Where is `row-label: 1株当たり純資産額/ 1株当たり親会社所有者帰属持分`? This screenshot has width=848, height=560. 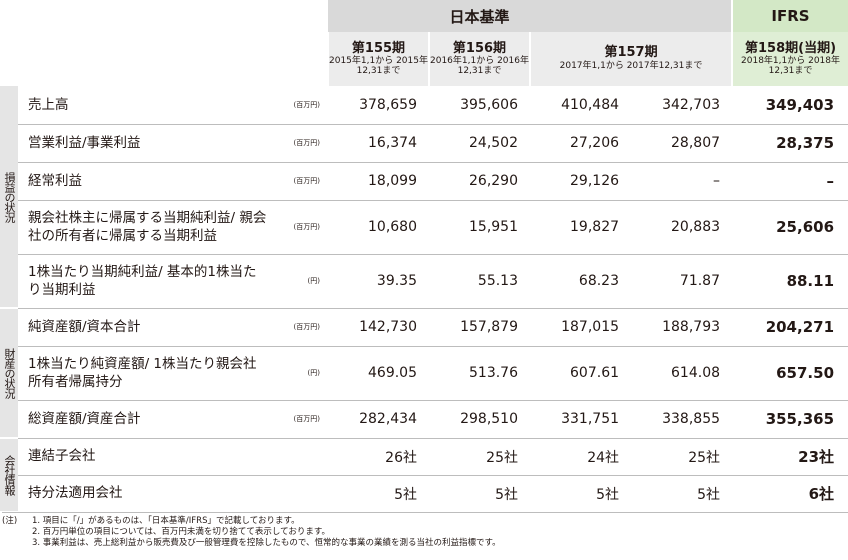
row-label: 1株当たり純資産額/ 1株当たり親会社所有者帰属持分 is located at coordinates (143, 373).